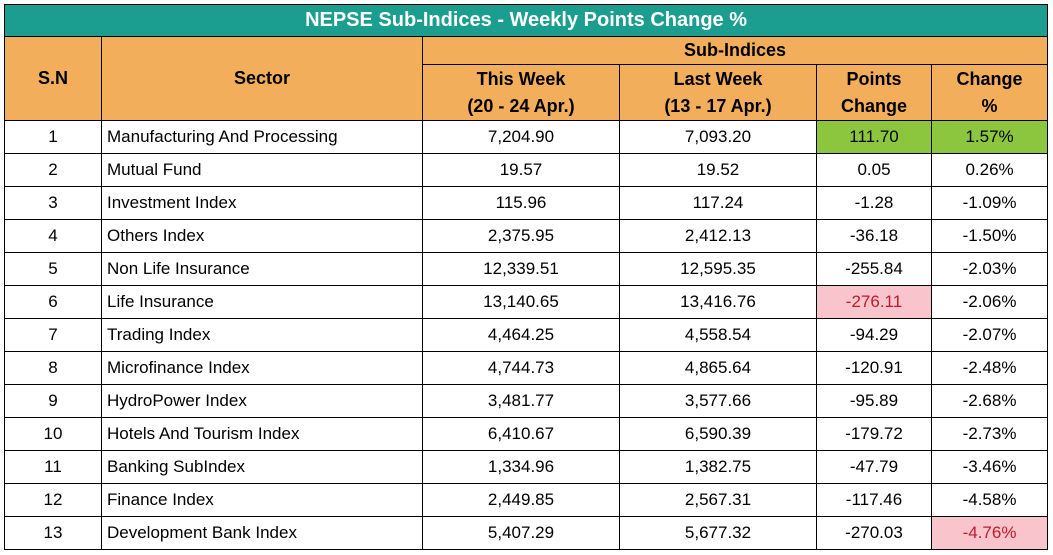 The height and width of the screenshot is (555, 1053). I want to click on last-week-range: (13 - 17 Apr.), so click(718, 105).